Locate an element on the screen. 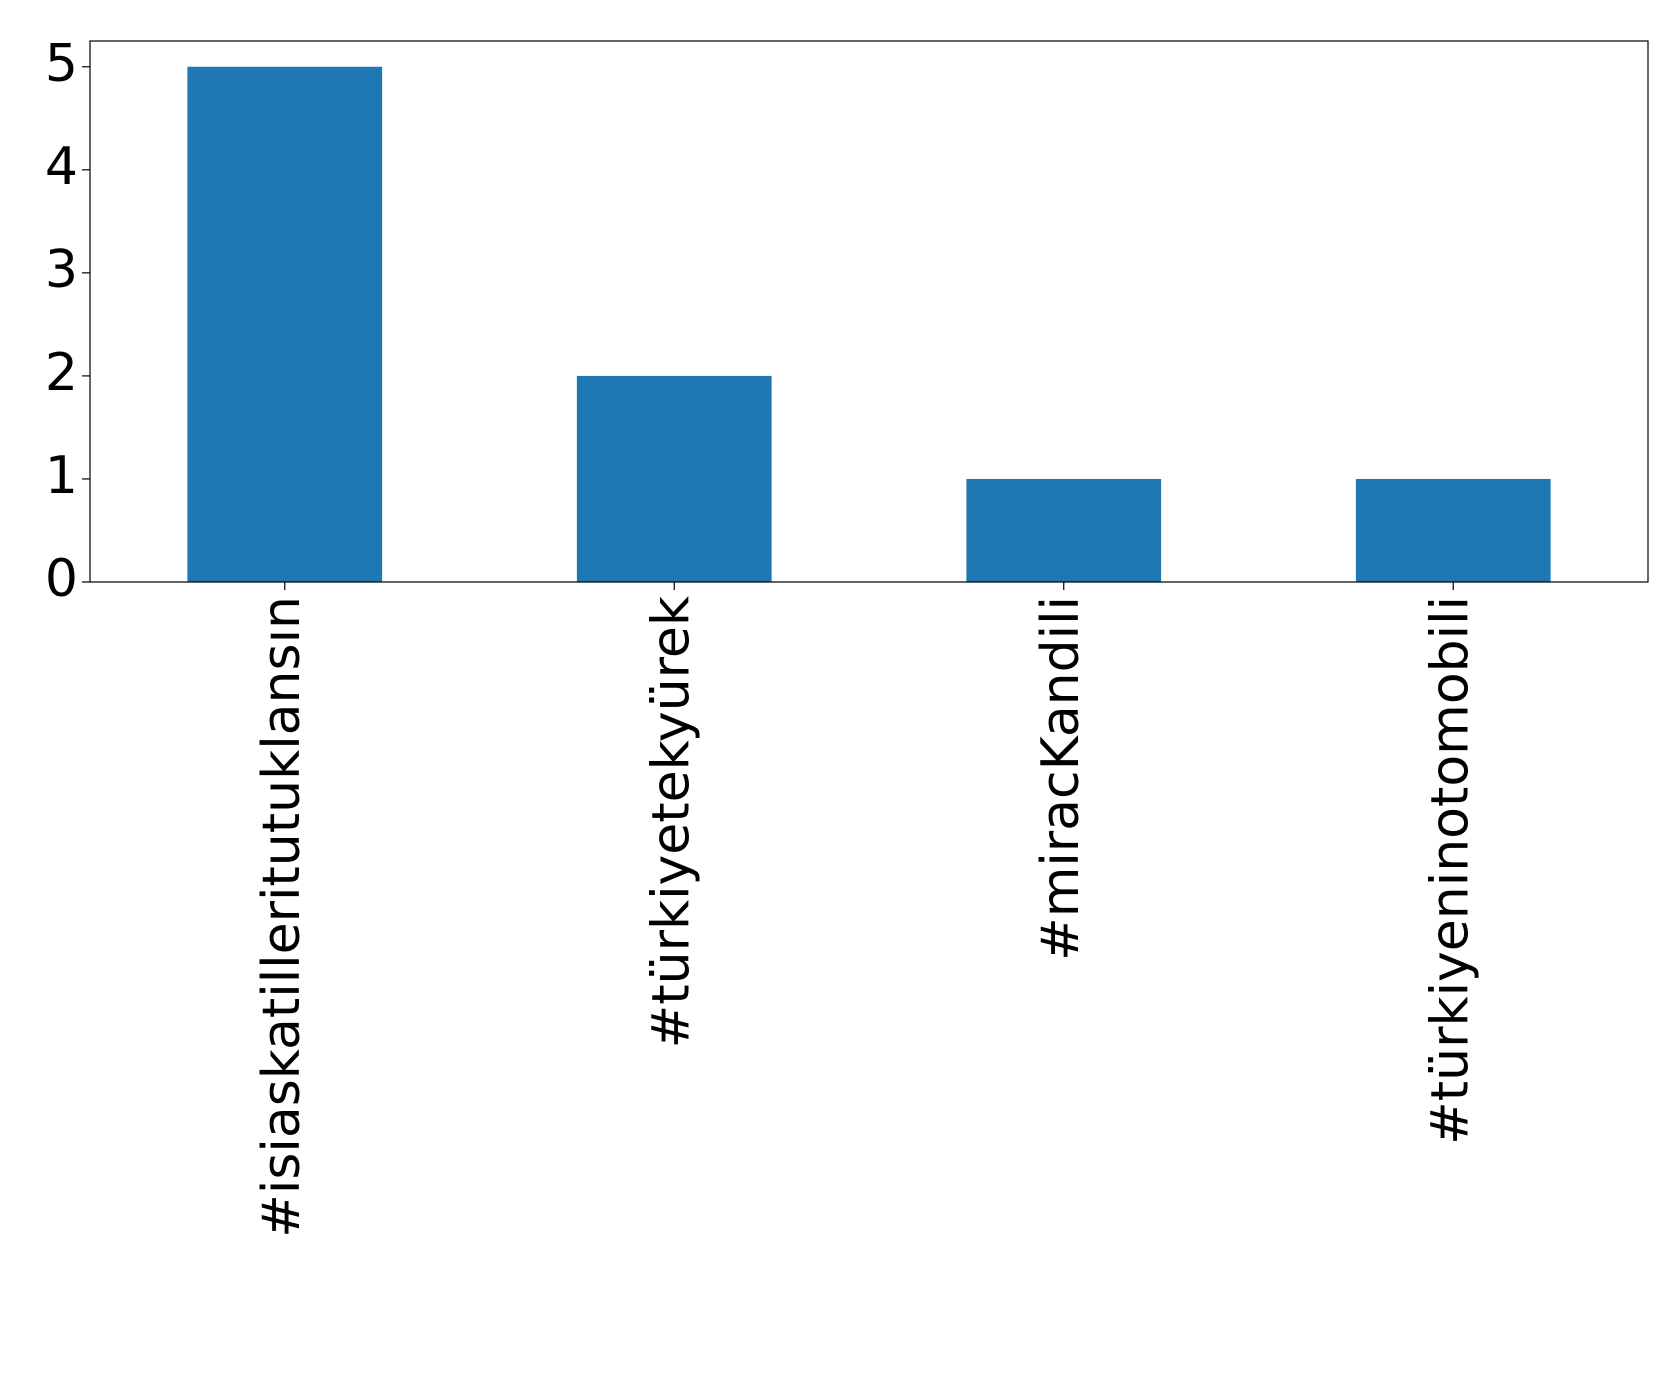 The height and width of the screenshot is (1399, 1679). x-tick-label: #türkiyeninotomobili is located at coordinates (1450, 870).